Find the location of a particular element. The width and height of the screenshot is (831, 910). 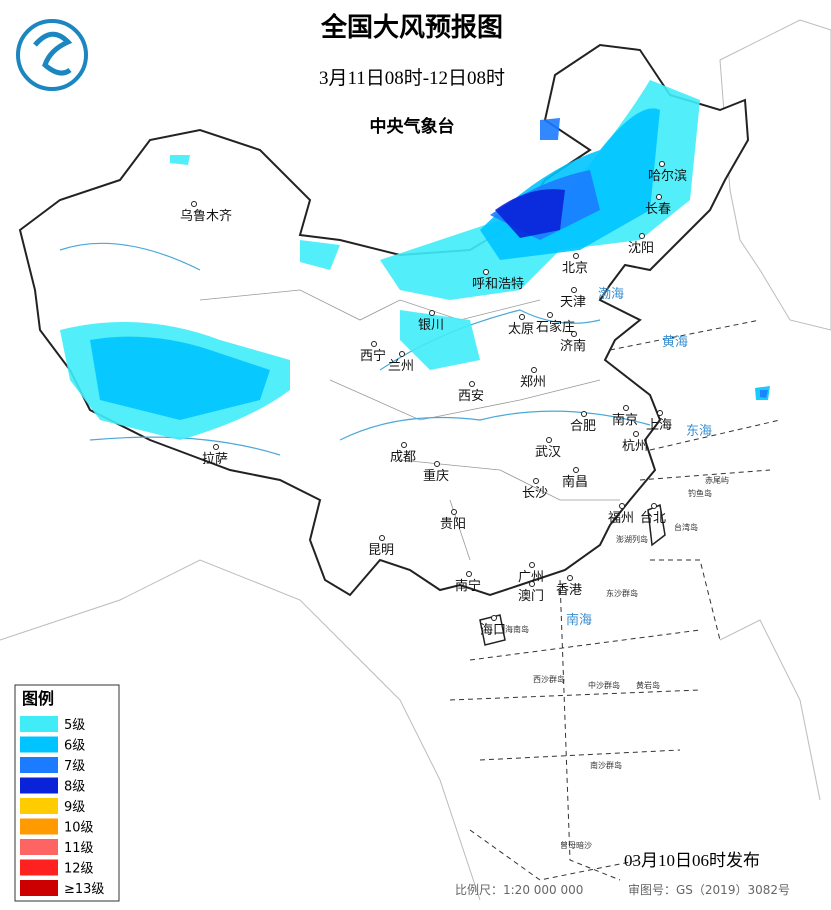

city-label: 石家庄 is located at coordinates (555, 327).